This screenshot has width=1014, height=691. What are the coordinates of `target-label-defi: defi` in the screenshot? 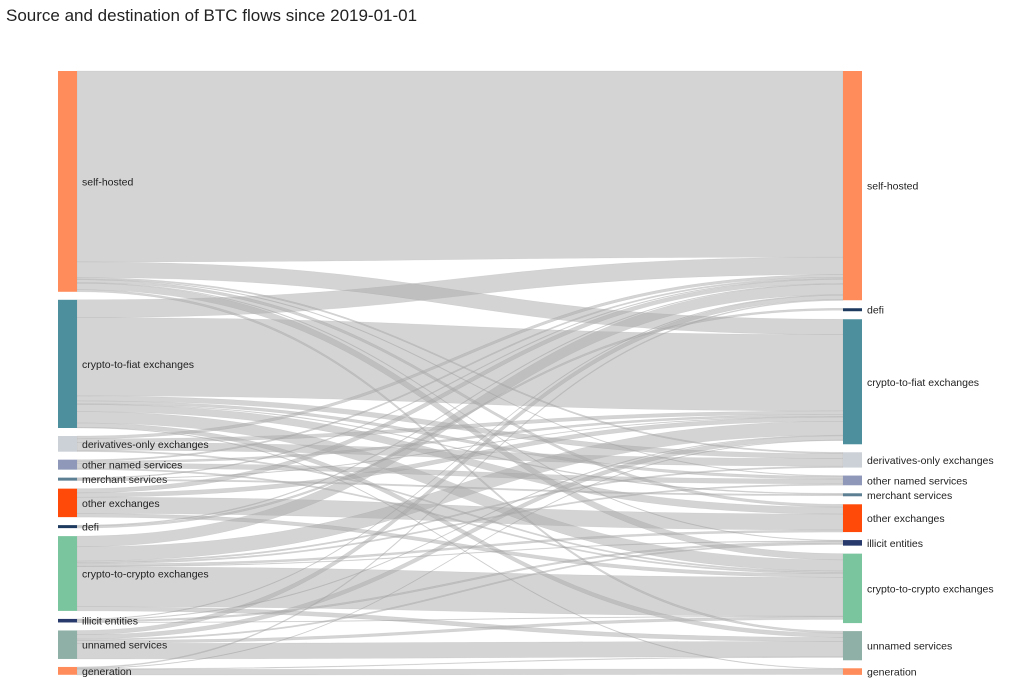 It's located at (875, 311).